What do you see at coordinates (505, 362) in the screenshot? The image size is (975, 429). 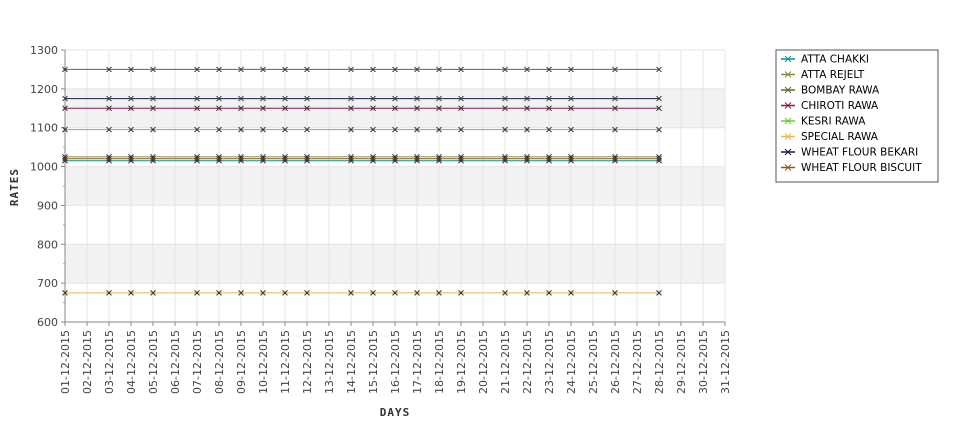 I see `x-tick-label: 21-12-2015` at bounding box center [505, 362].